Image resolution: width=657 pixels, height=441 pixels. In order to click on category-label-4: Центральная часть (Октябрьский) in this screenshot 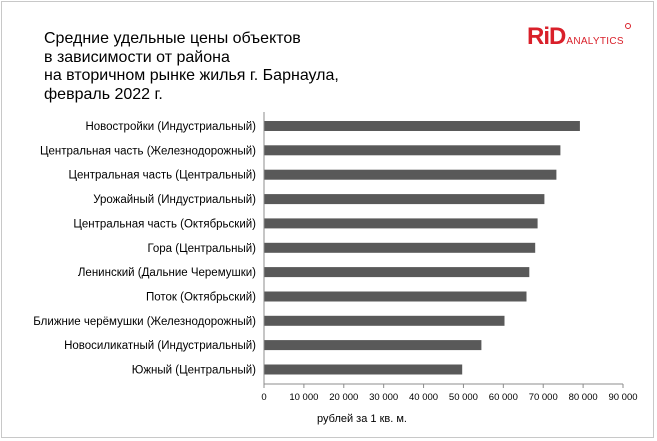, I will do `click(164, 224)`.